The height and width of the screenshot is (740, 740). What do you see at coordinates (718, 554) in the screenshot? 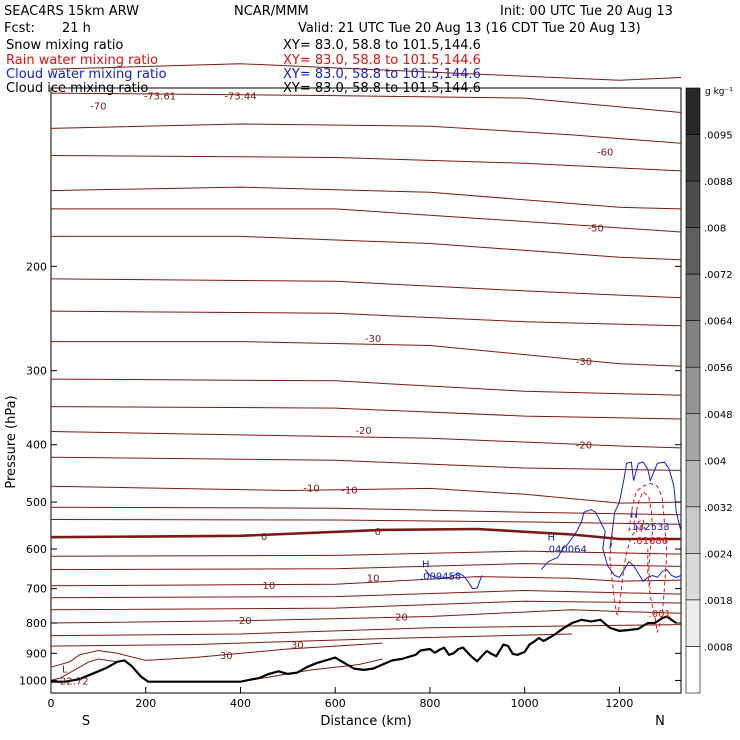
I see `colorbar-label: .0024` at bounding box center [718, 554].